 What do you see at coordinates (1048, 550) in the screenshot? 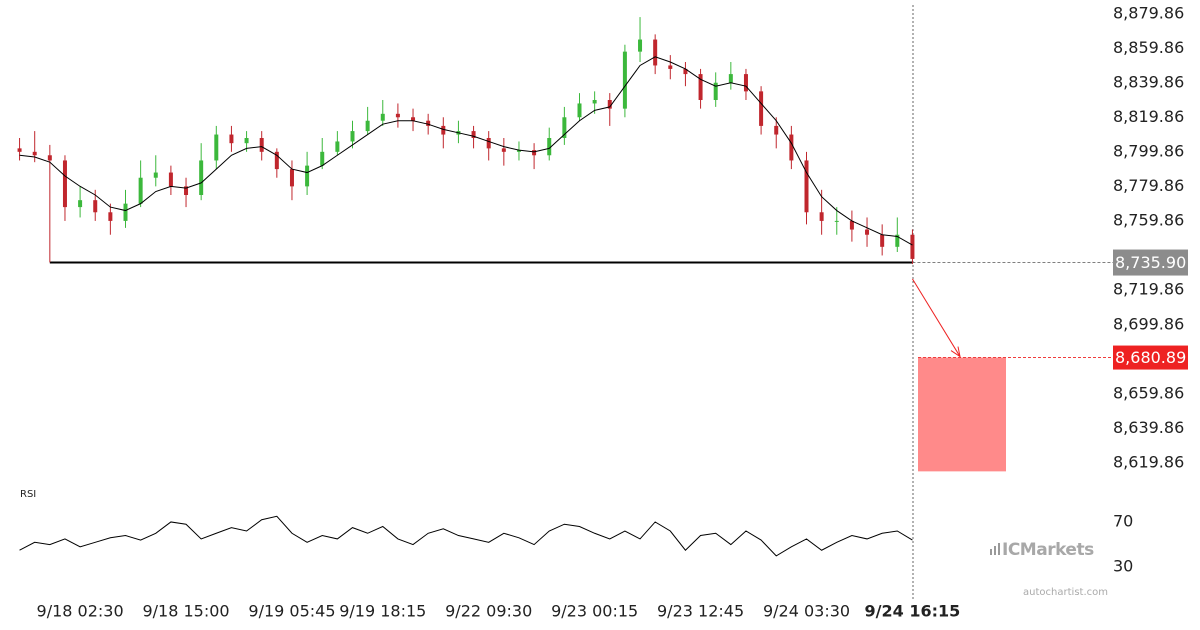
I see `brand-watermark: ICMarkets` at bounding box center [1048, 550].